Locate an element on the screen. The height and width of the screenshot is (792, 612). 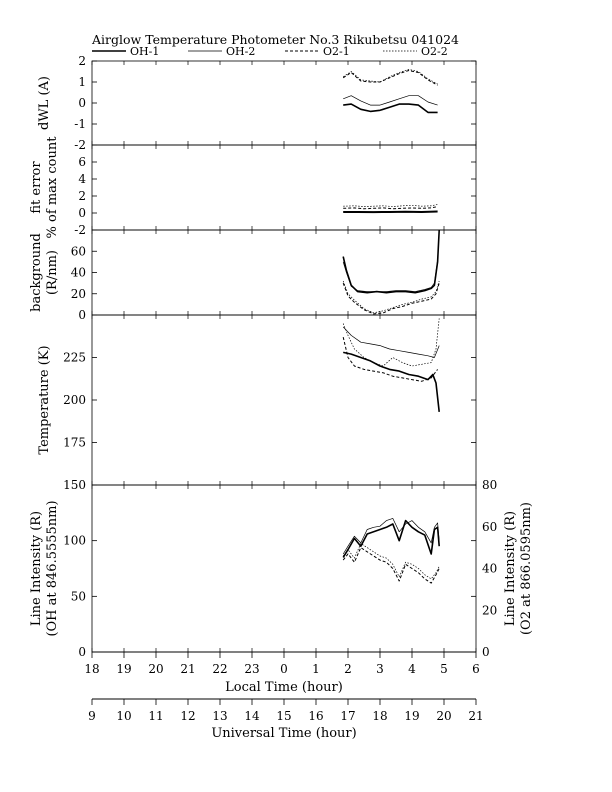
ytick-label-fit-error-2: -2 is located at coordinates (80, 230).